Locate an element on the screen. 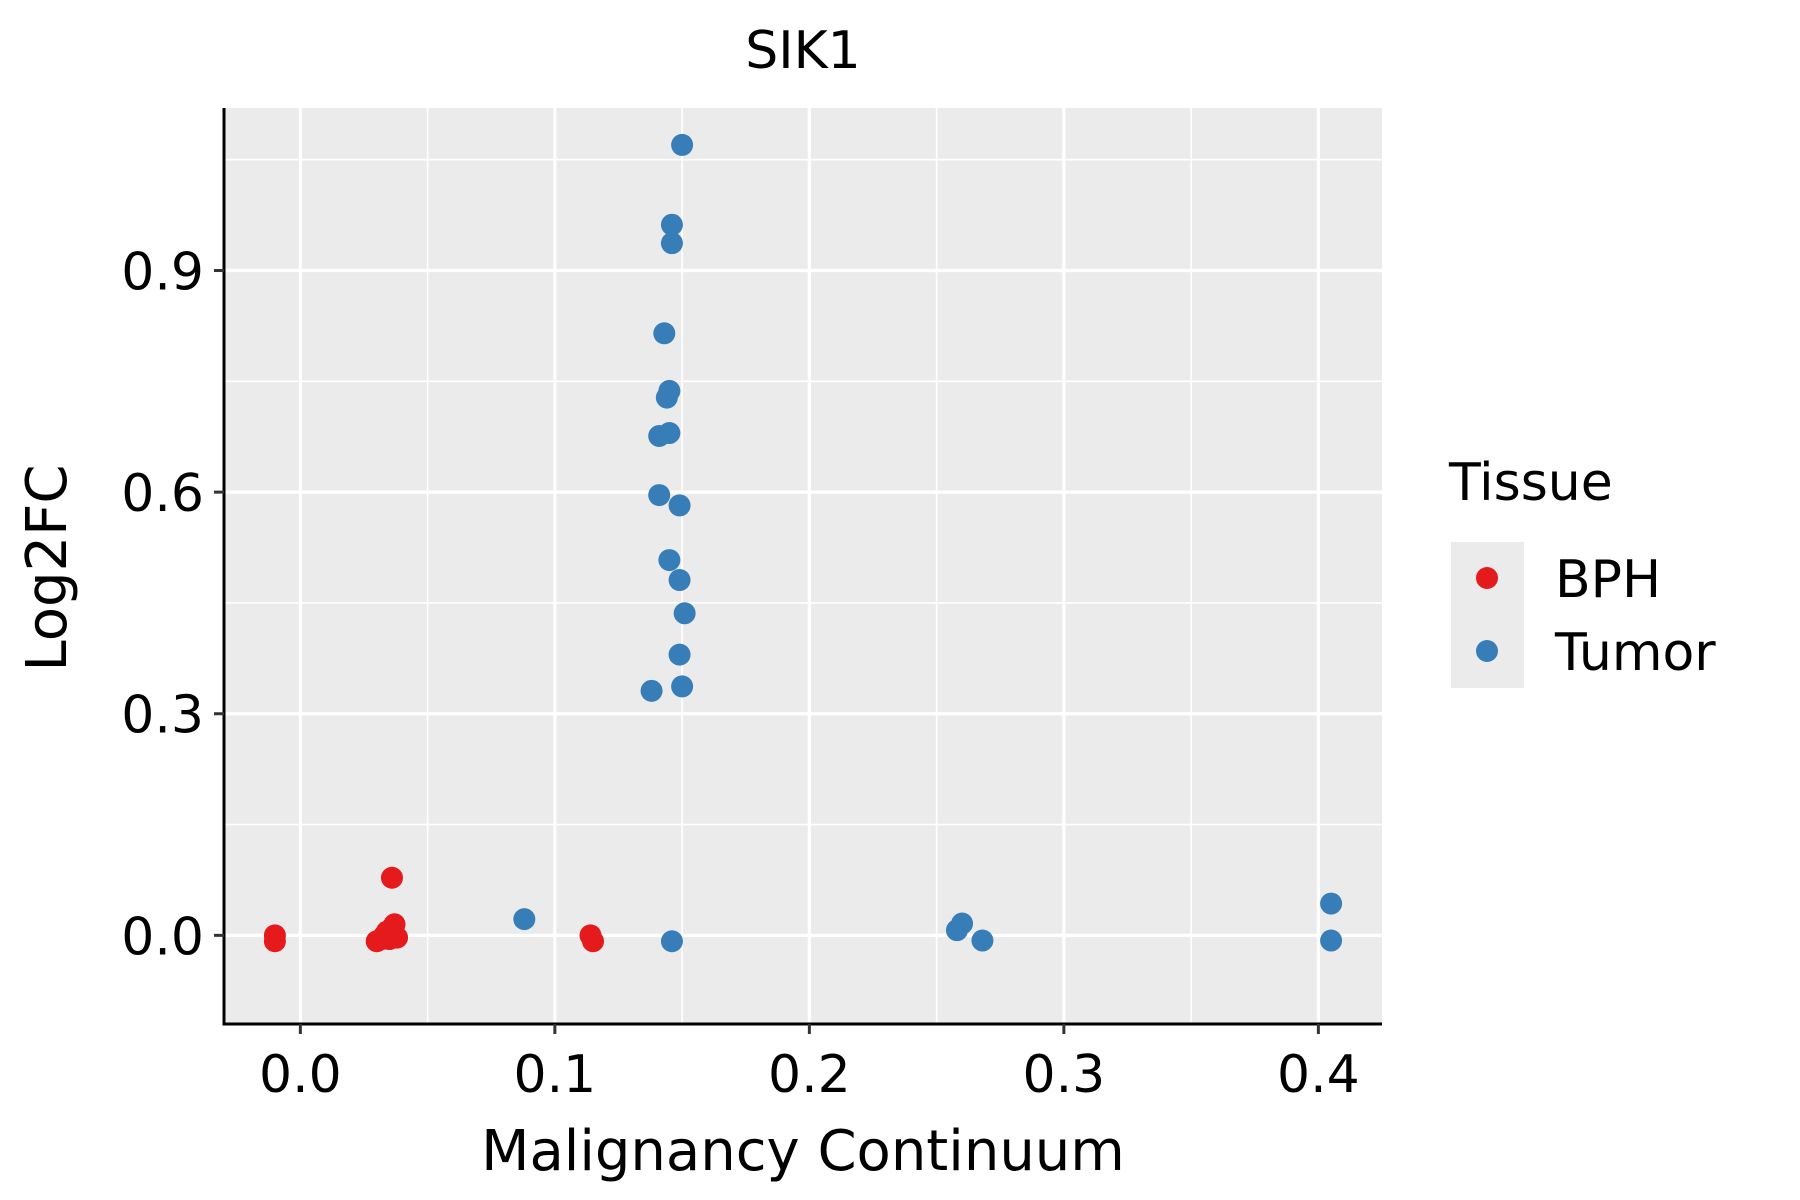  x-tick-label: 0.0 is located at coordinates (300, 1075).